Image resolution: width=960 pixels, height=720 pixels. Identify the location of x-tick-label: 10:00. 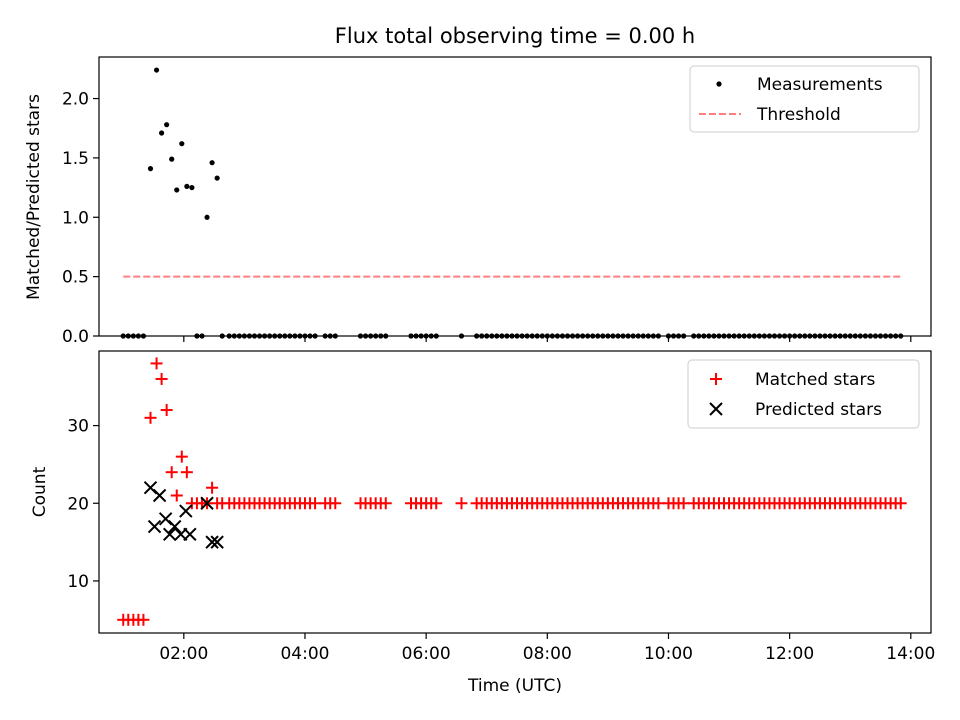
(668, 654).